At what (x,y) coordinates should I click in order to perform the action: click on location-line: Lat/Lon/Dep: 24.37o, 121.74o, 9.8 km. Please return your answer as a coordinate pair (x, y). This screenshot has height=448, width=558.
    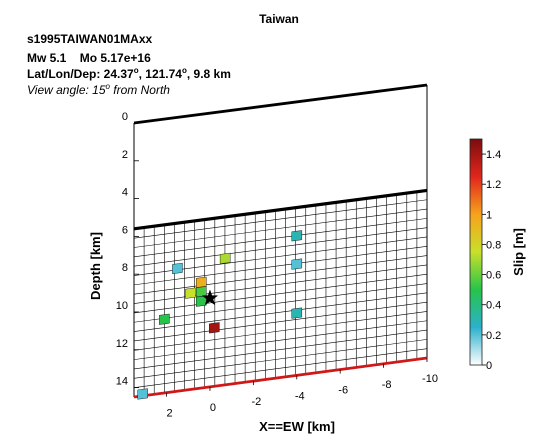
    Looking at the image, I should click on (129, 73).